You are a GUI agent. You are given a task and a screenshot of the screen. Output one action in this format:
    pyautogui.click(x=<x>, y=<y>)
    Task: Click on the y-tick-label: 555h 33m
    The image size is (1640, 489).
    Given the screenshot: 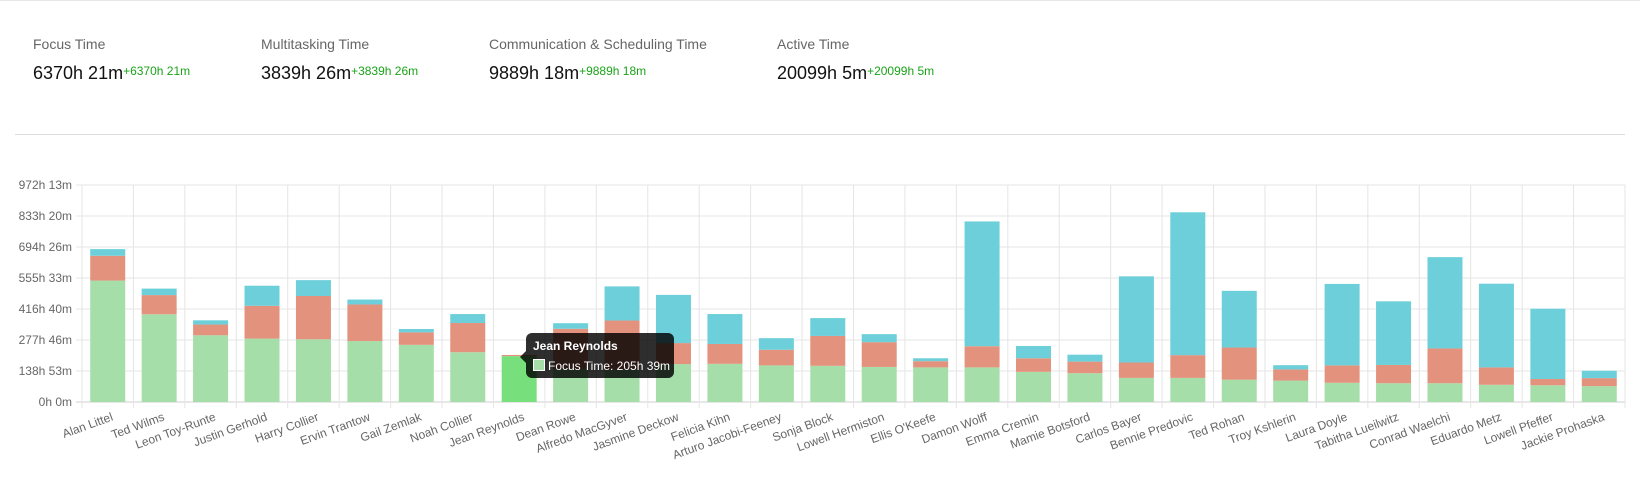 What is the action you would take?
    pyautogui.click(x=45, y=278)
    